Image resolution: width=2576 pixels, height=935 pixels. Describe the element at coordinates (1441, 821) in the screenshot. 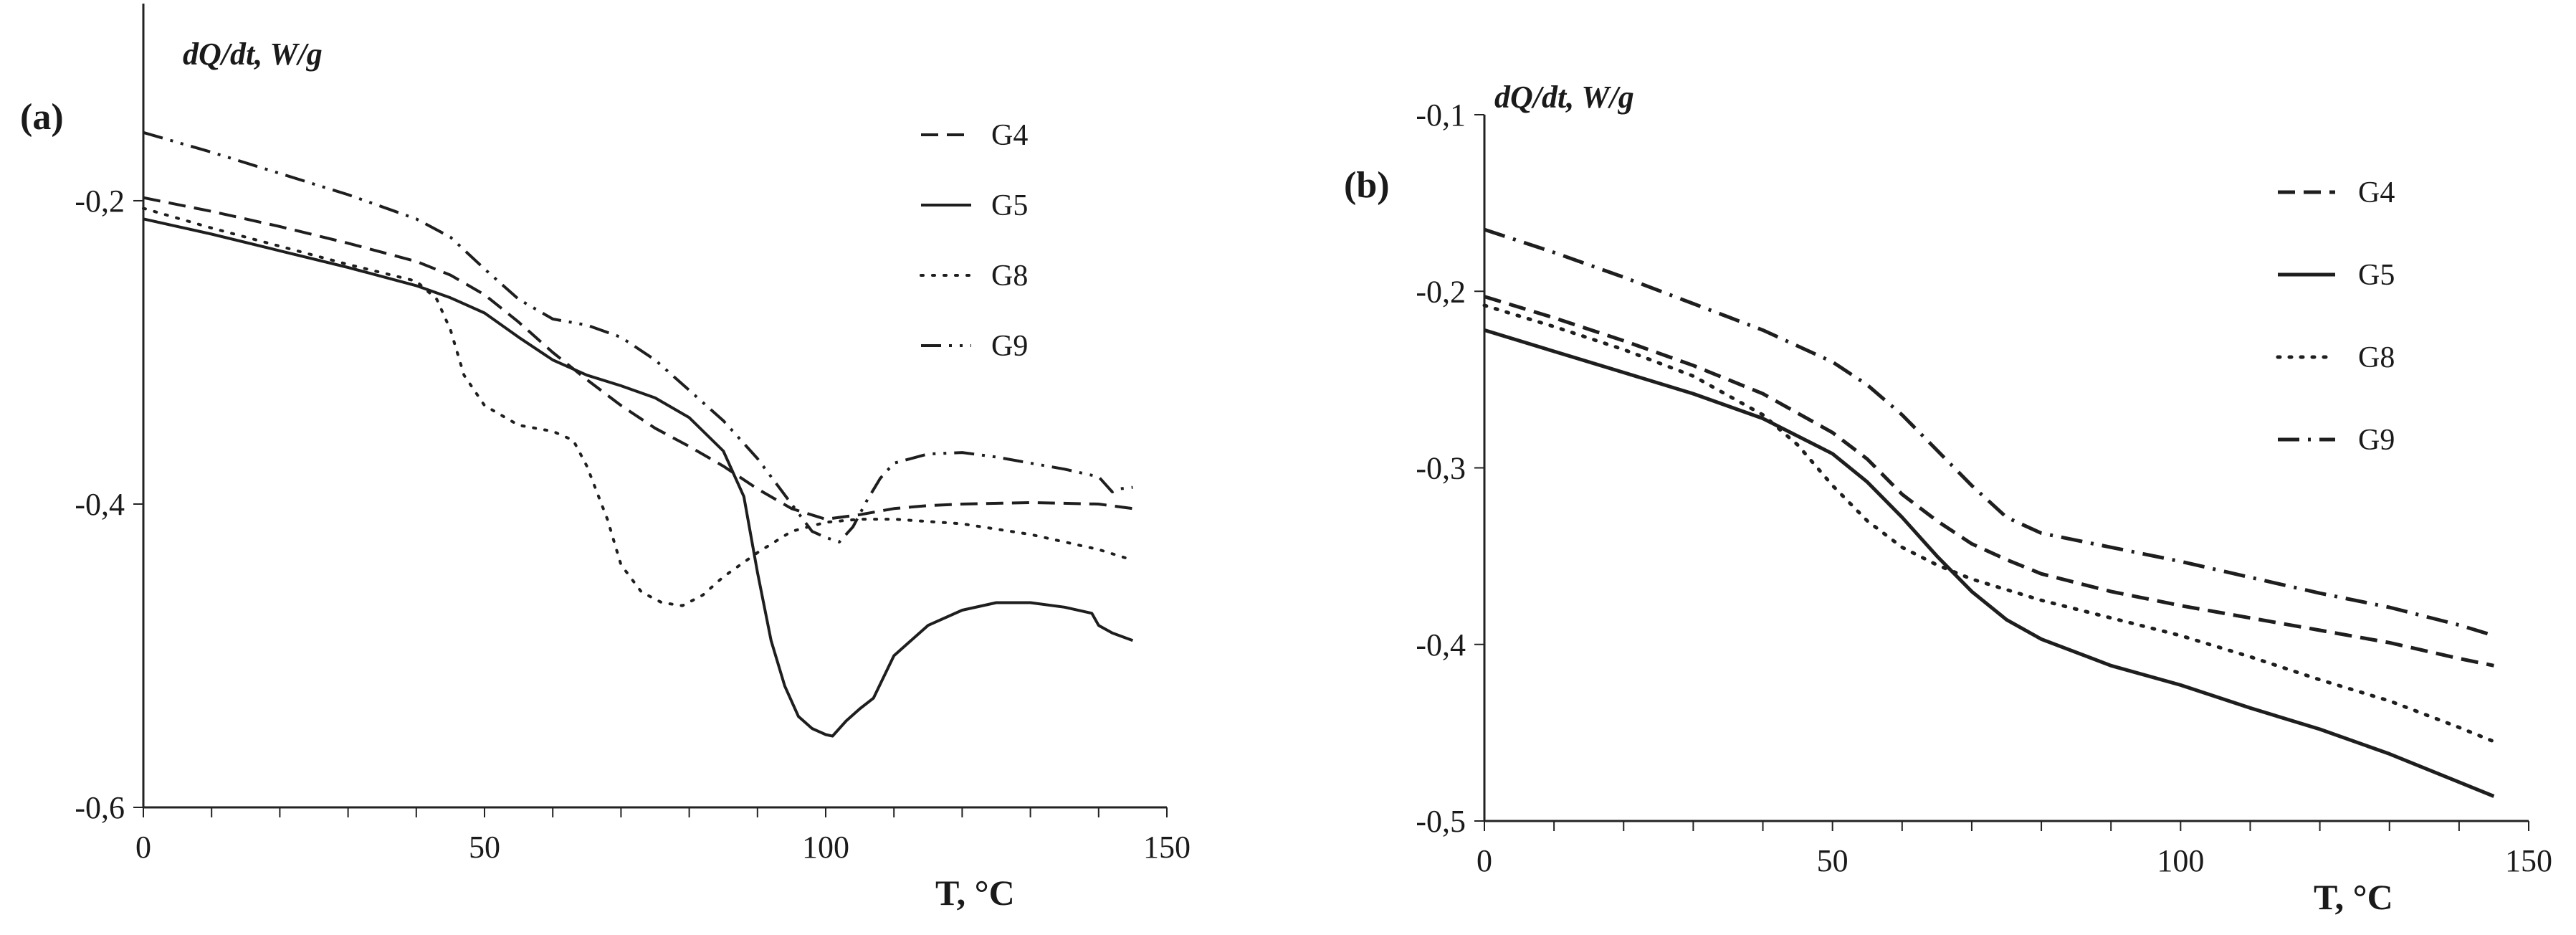

I see `y-tick-label: -0,5` at that location.